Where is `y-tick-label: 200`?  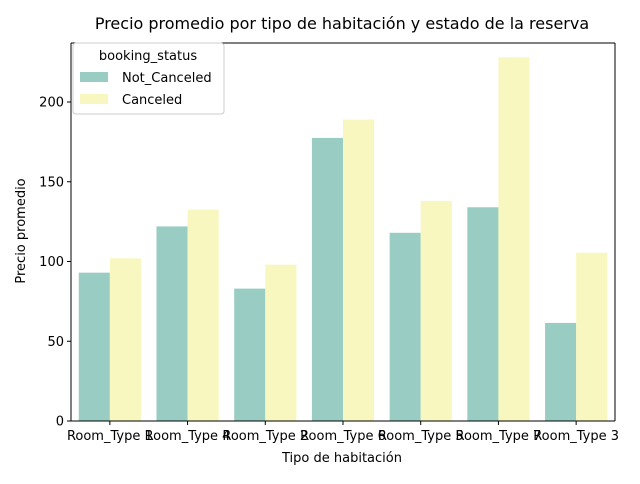
y-tick-label: 200 is located at coordinates (51, 103).